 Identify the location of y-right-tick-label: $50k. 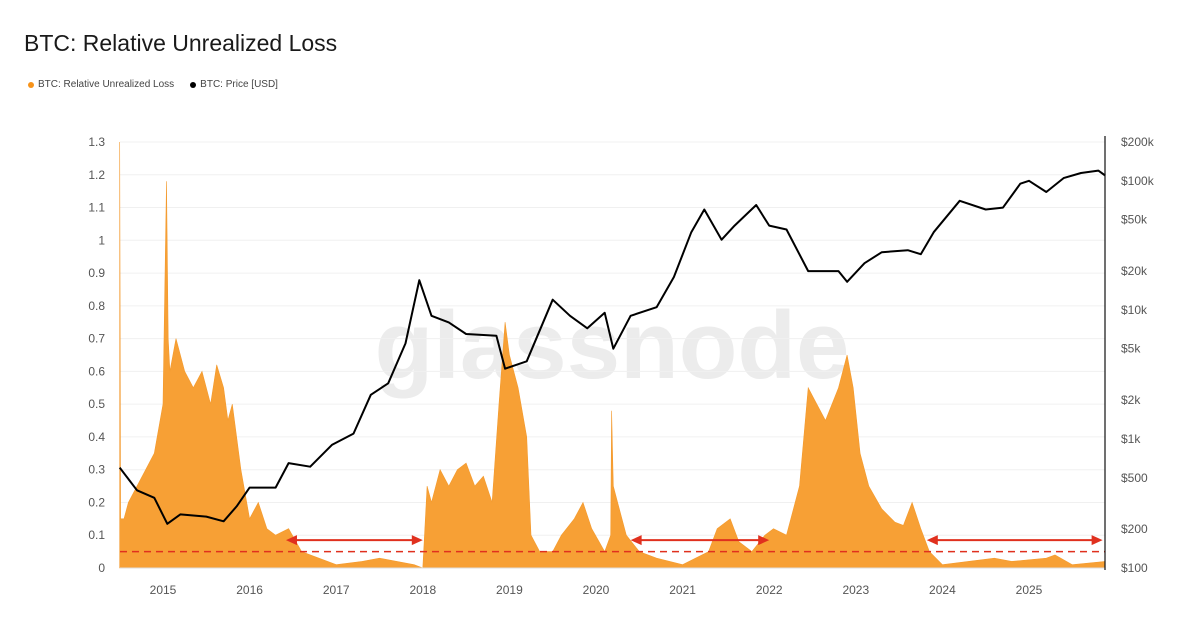
(1134, 220).